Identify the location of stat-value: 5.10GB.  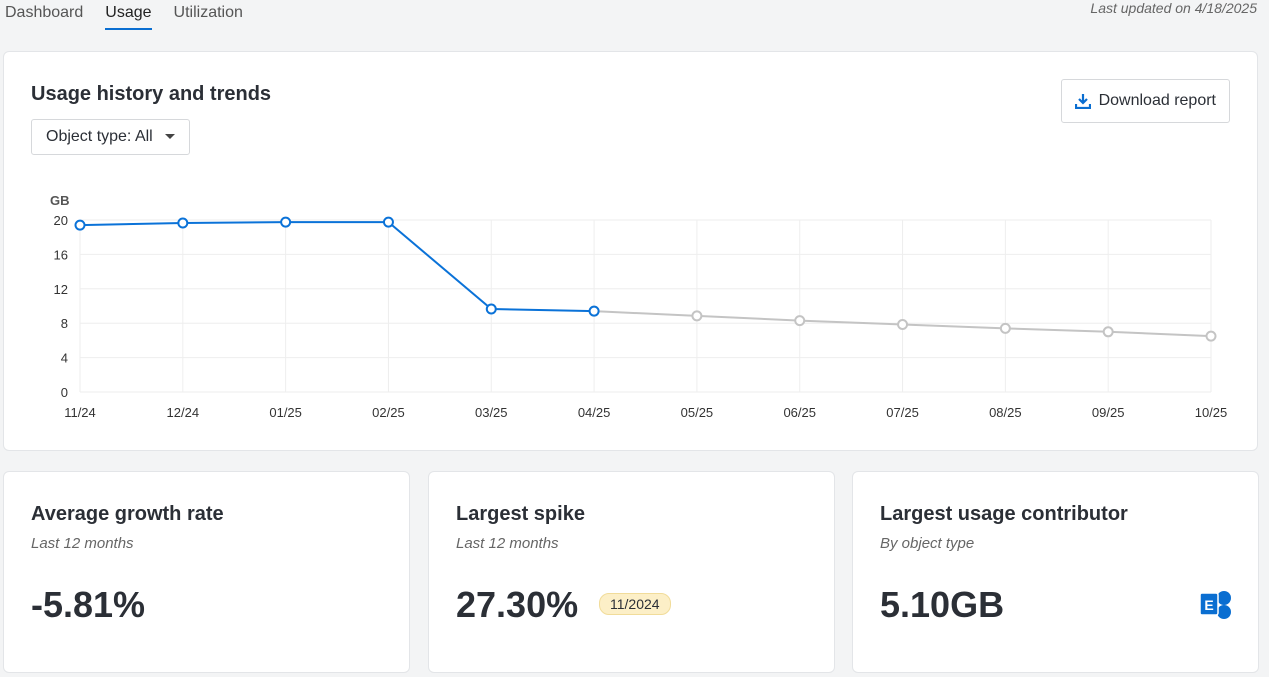
(942, 604).